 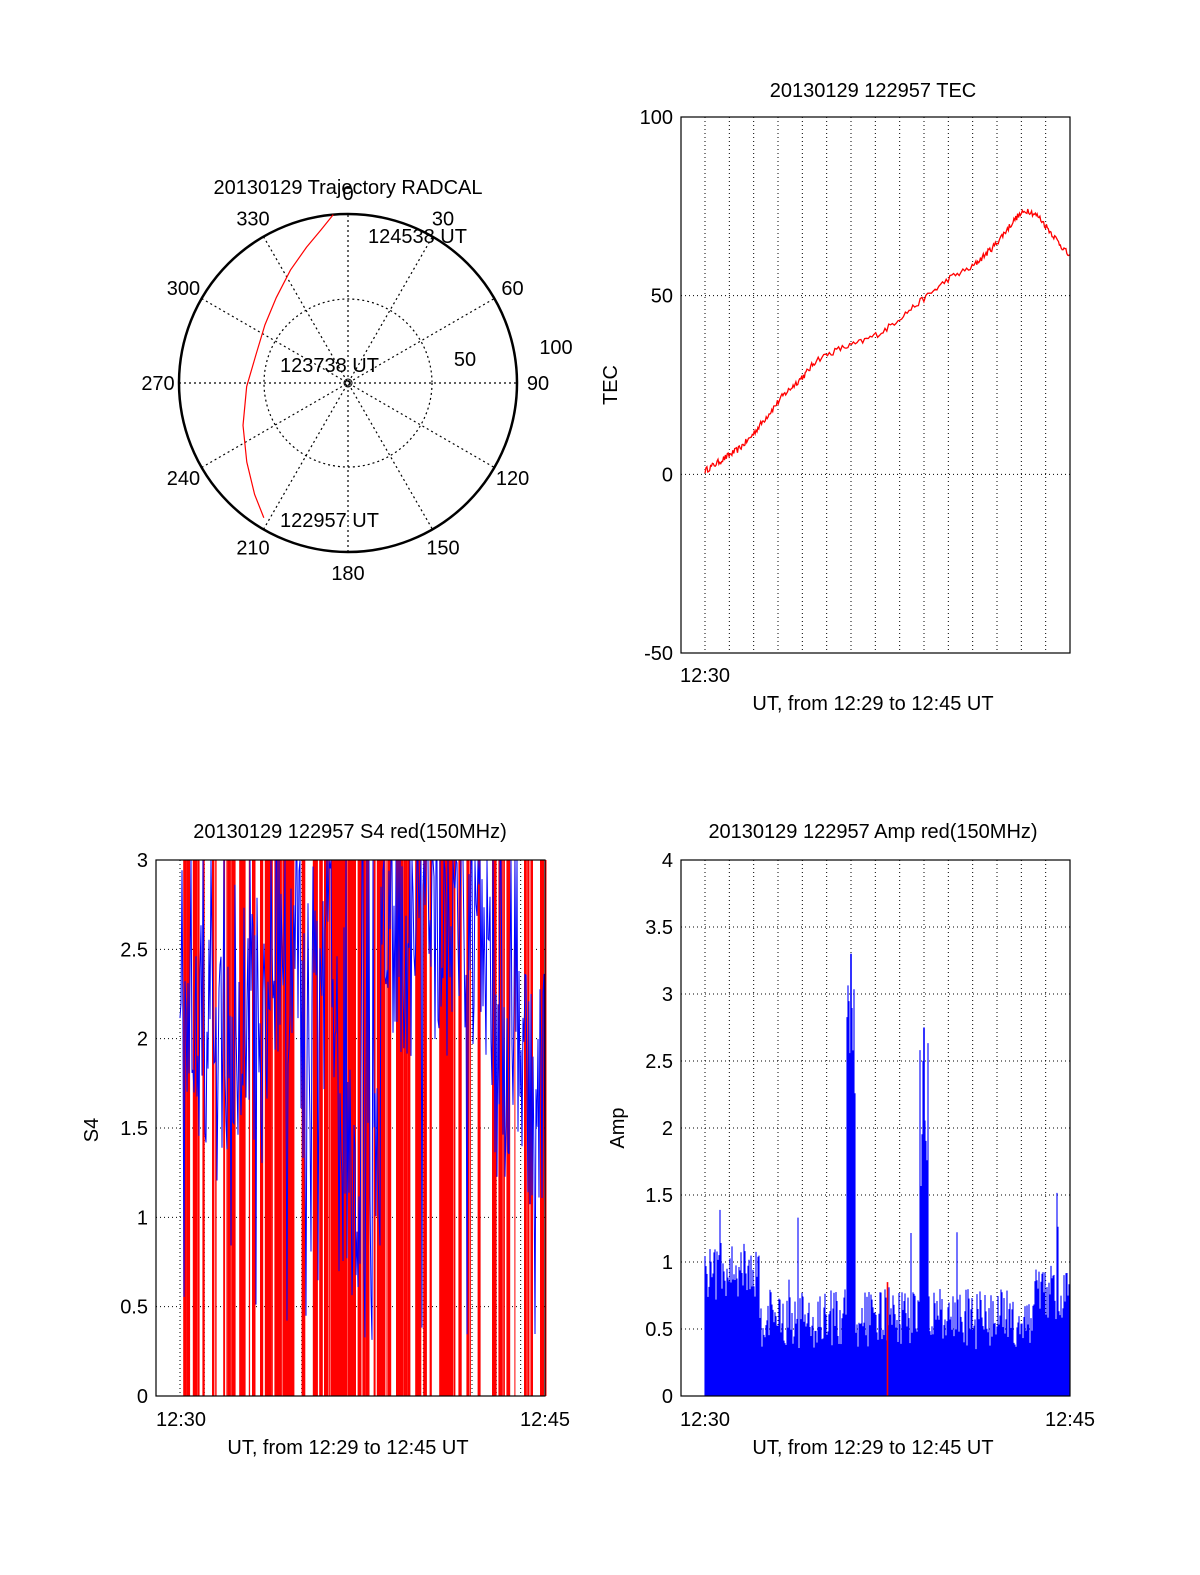 What do you see at coordinates (656, 118) in the screenshot?
I see `y-tick-label: 100` at bounding box center [656, 118].